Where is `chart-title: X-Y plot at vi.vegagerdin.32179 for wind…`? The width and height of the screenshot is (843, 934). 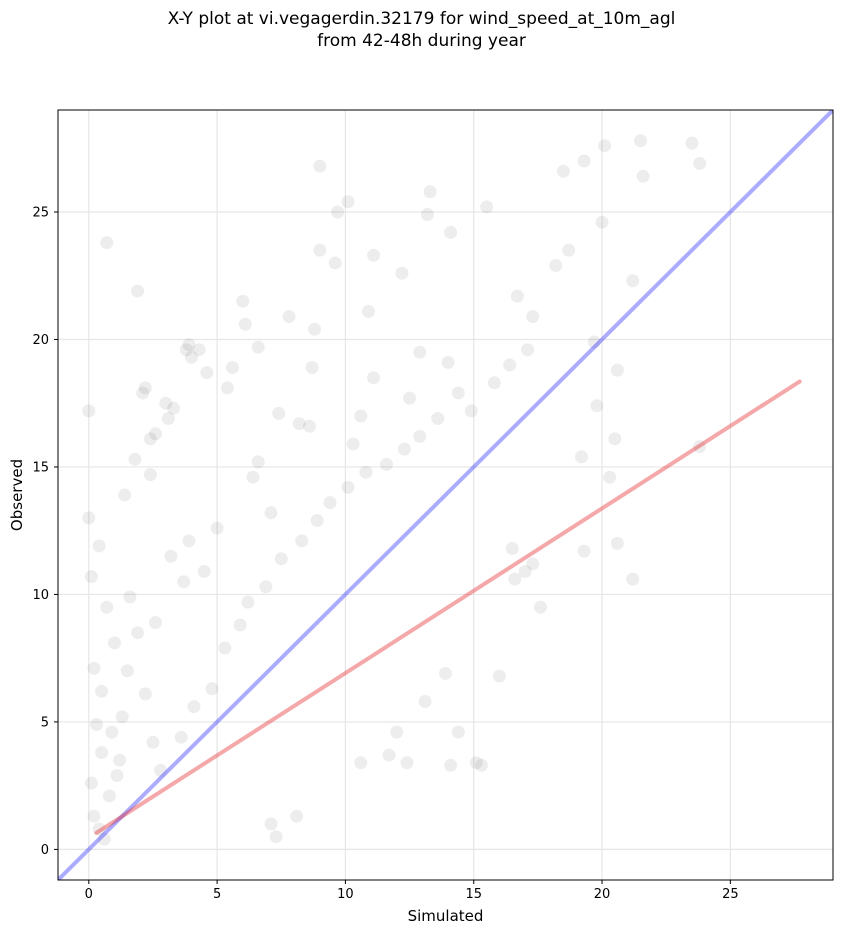 chart-title: X-Y plot at vi.vegagerdin.32179 for wind… is located at coordinates (421, 30).